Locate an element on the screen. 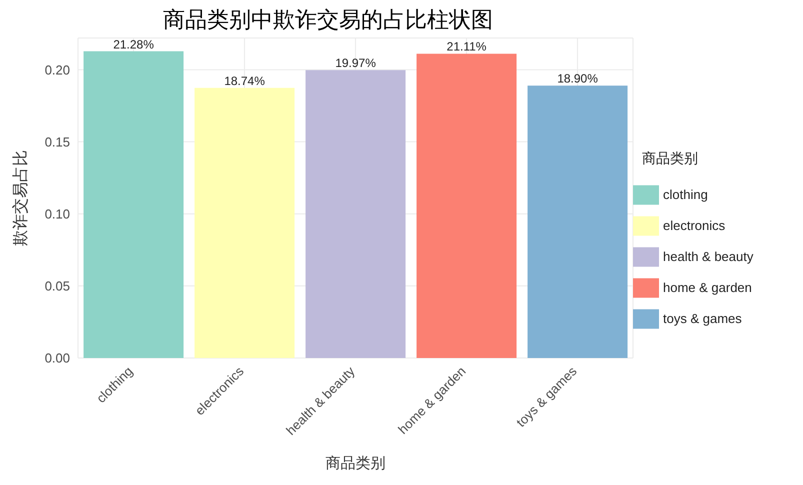  data-label: 21.11% is located at coordinates (466, 47).